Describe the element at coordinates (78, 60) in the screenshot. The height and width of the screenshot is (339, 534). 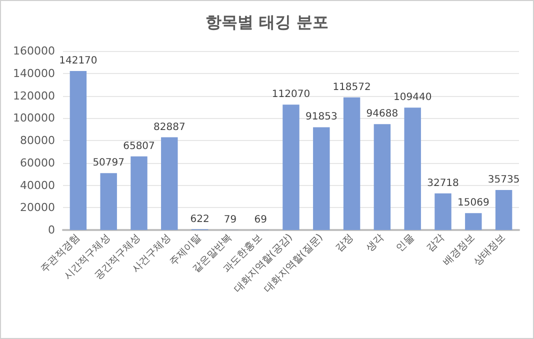
I see `data-label: 142170` at that location.